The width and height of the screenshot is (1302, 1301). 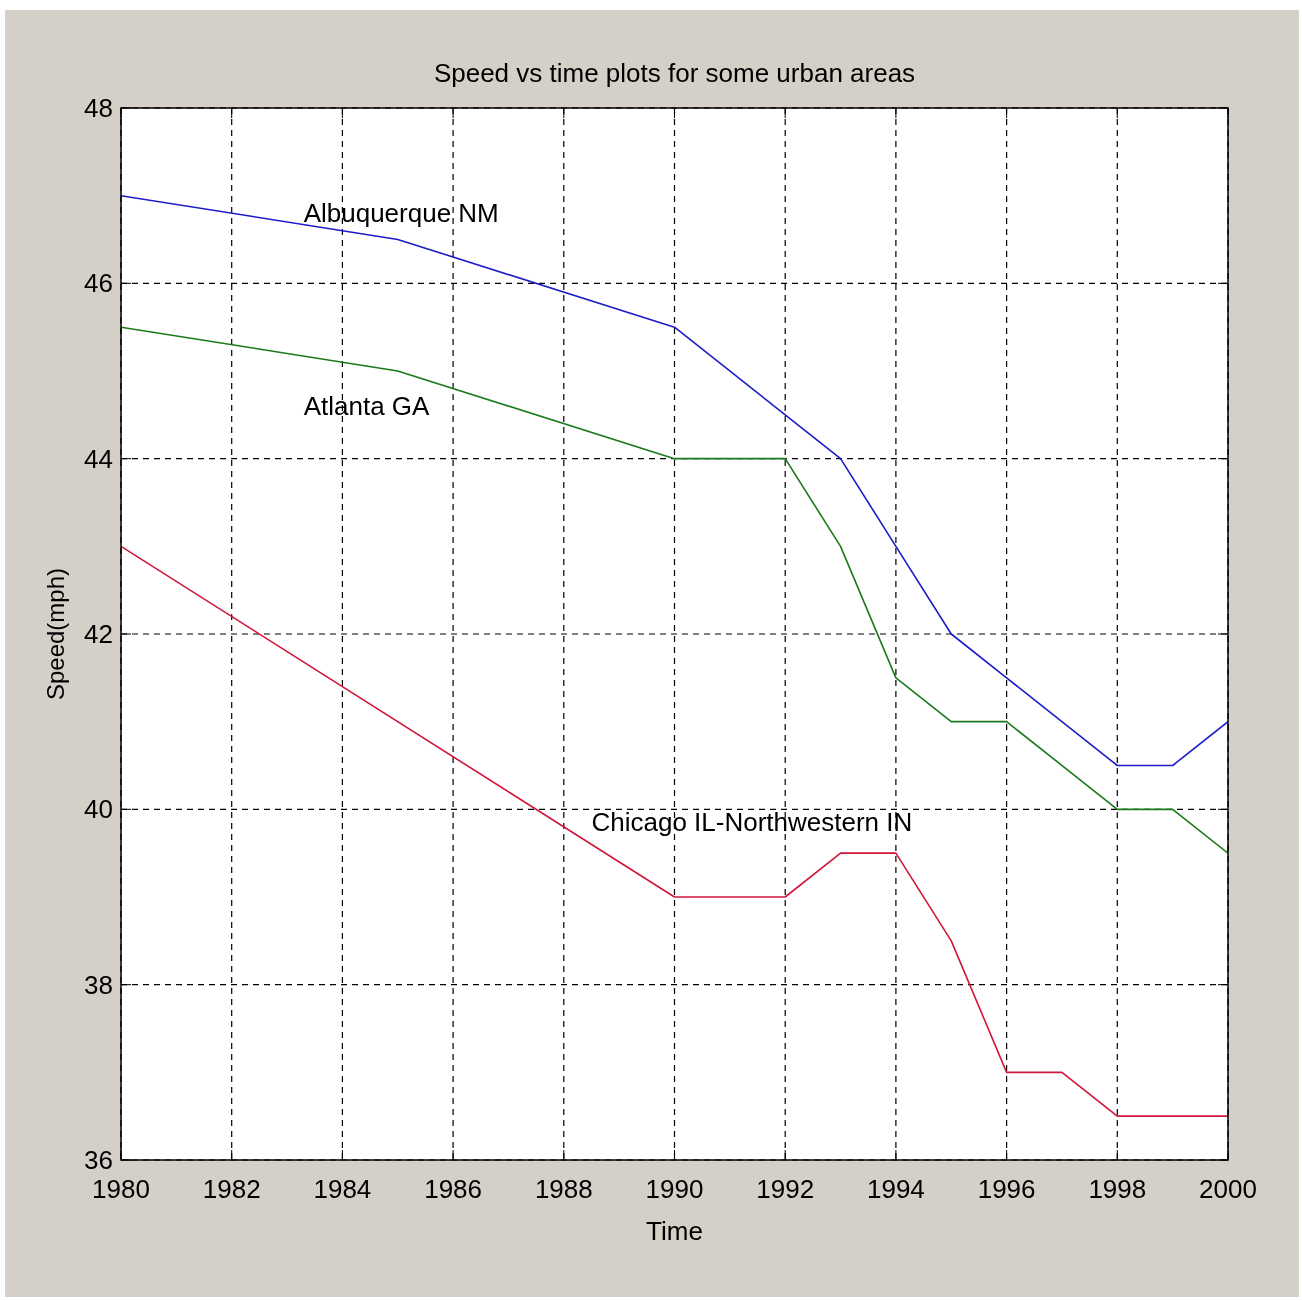 I want to click on x-tick-label: 1996, so click(x=1006, y=1189).